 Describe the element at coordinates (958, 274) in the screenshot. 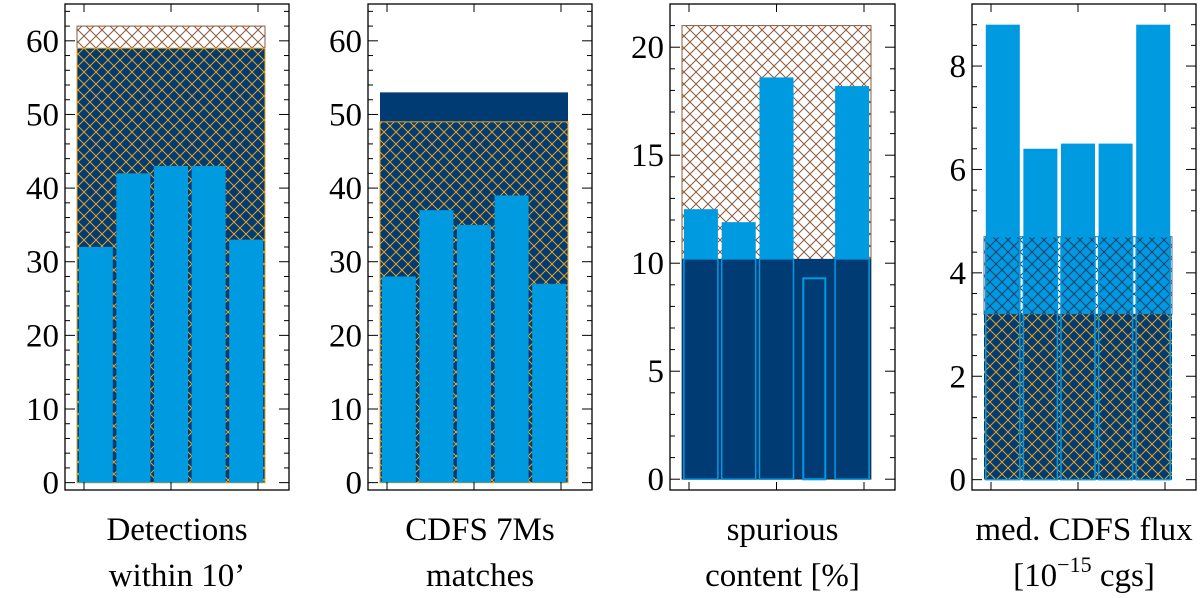

I see `y-tick-label: 4` at that location.